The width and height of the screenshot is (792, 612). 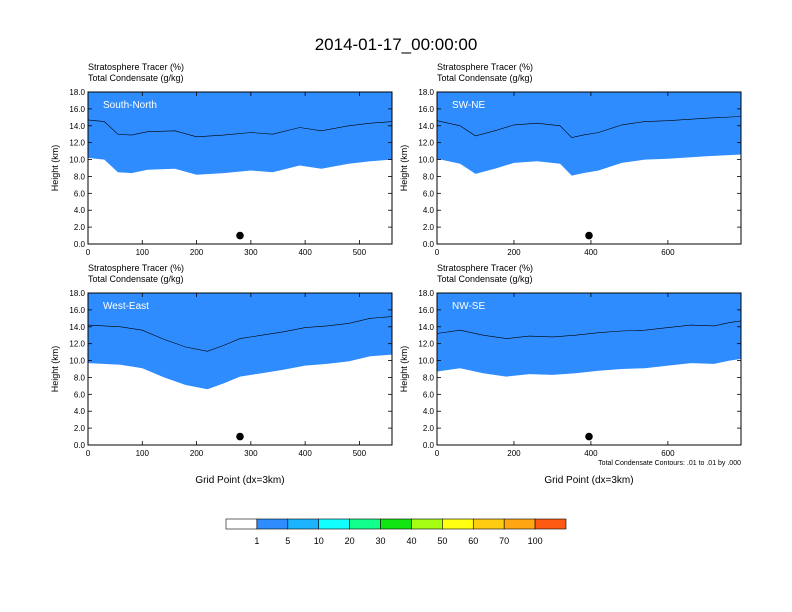 What do you see at coordinates (256, 541) in the screenshot?
I see `colorbar-label: 1` at bounding box center [256, 541].